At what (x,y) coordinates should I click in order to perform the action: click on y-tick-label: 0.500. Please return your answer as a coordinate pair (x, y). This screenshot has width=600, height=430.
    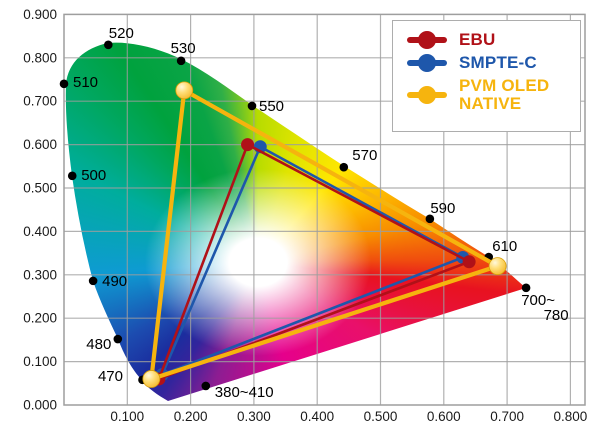
    Looking at the image, I should click on (40, 188).